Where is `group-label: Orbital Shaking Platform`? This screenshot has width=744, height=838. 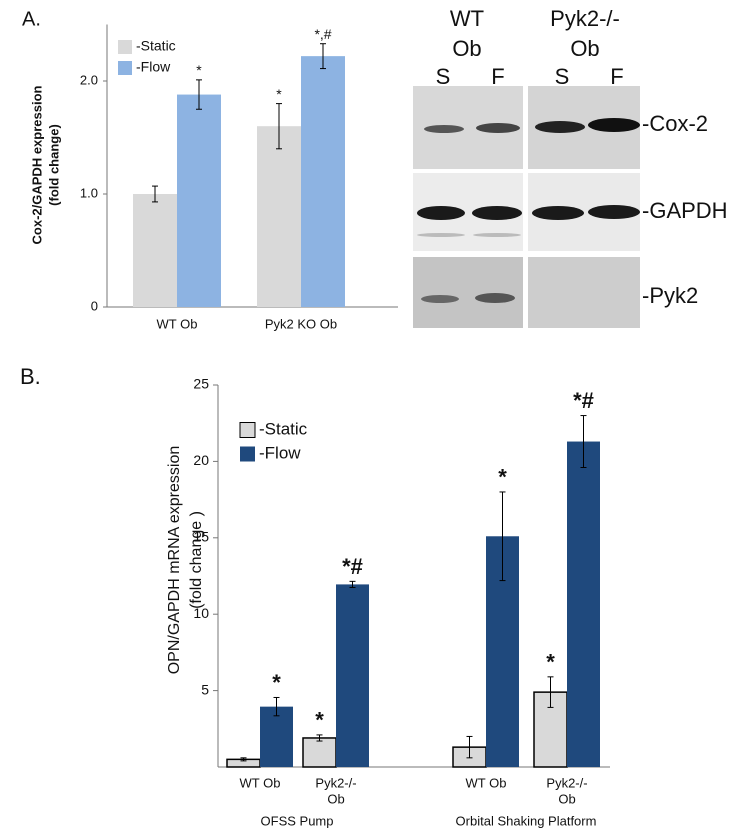 group-label: Orbital Shaking Platform is located at coordinates (526, 820).